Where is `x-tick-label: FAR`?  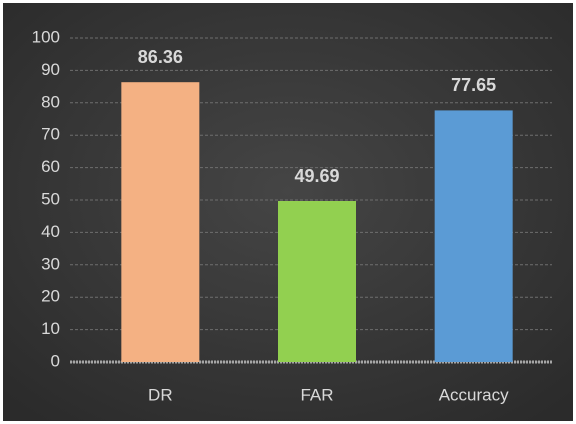 x-tick-label: FAR is located at coordinates (316, 394).